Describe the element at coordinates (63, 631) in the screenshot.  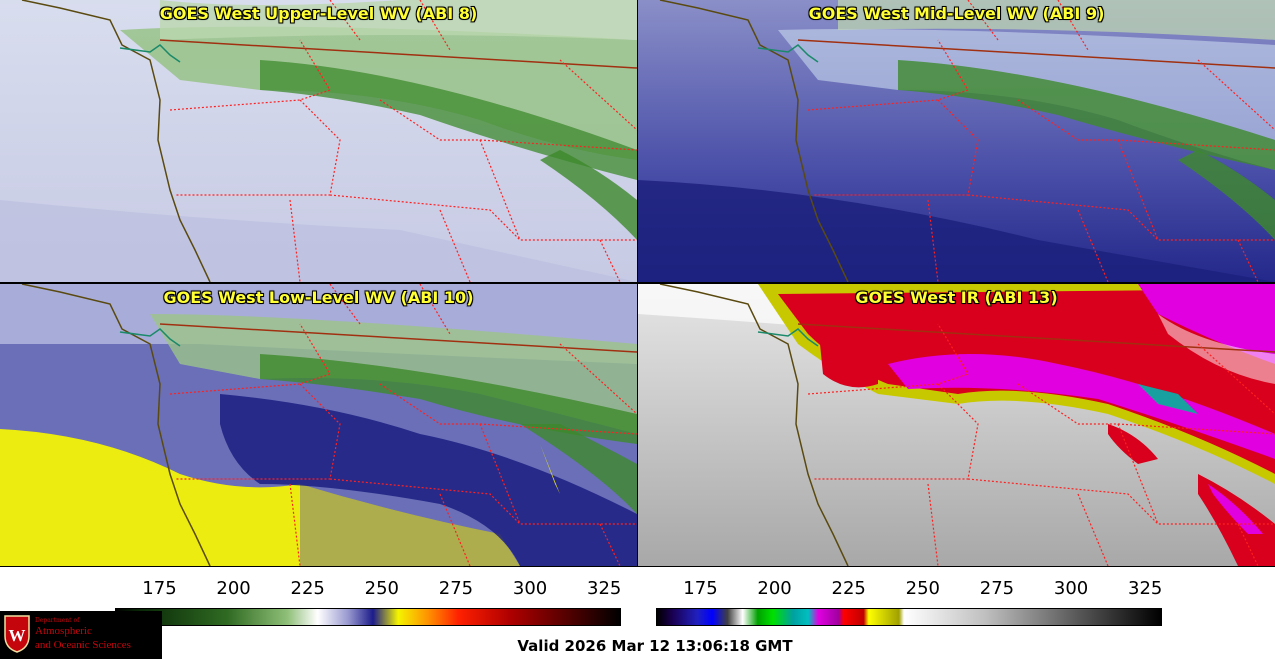
I see `logo-line1-text: Atmospheric` at that location.